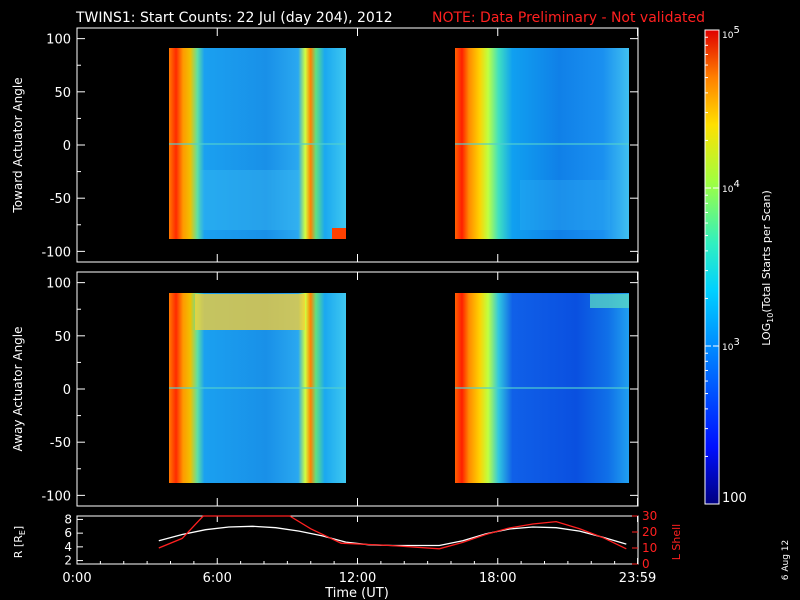  What do you see at coordinates (734, 498) in the screenshot?
I see `colorbar-tick-label-0: 100` at bounding box center [734, 498].